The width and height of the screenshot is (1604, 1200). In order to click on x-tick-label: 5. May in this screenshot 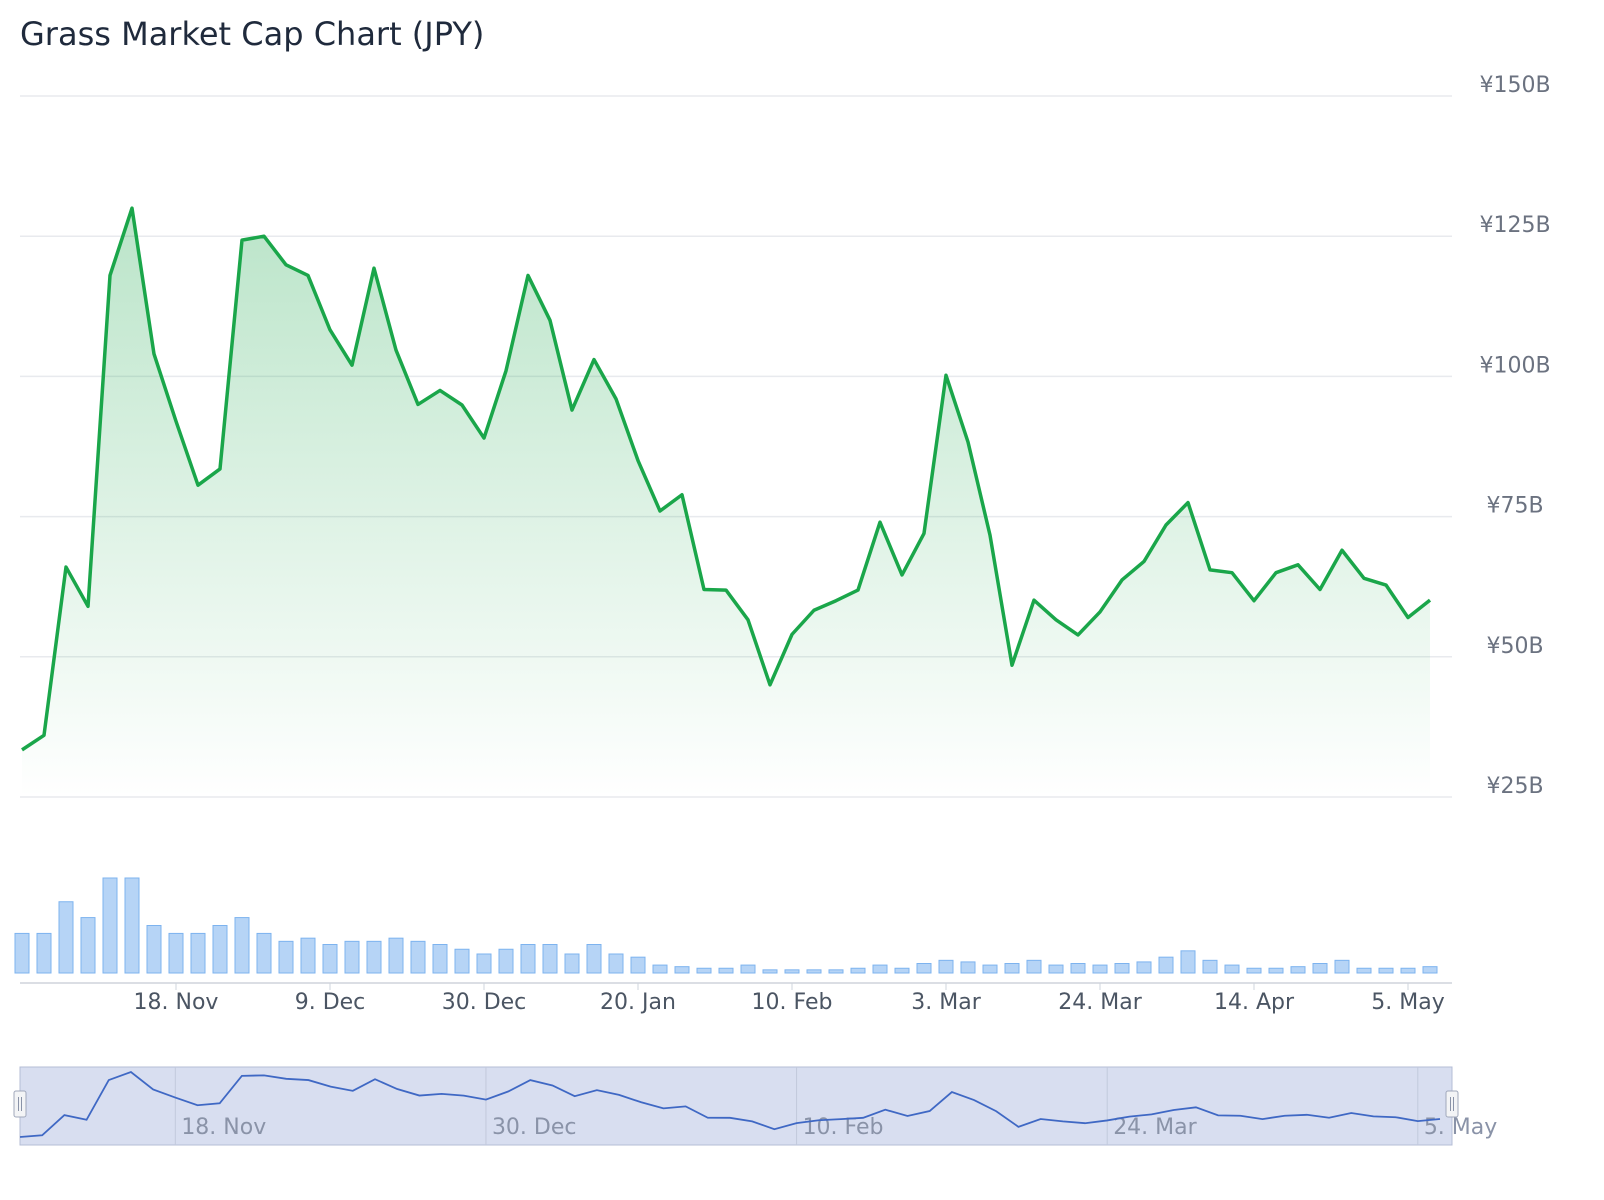, I will do `click(1407, 1002)`.